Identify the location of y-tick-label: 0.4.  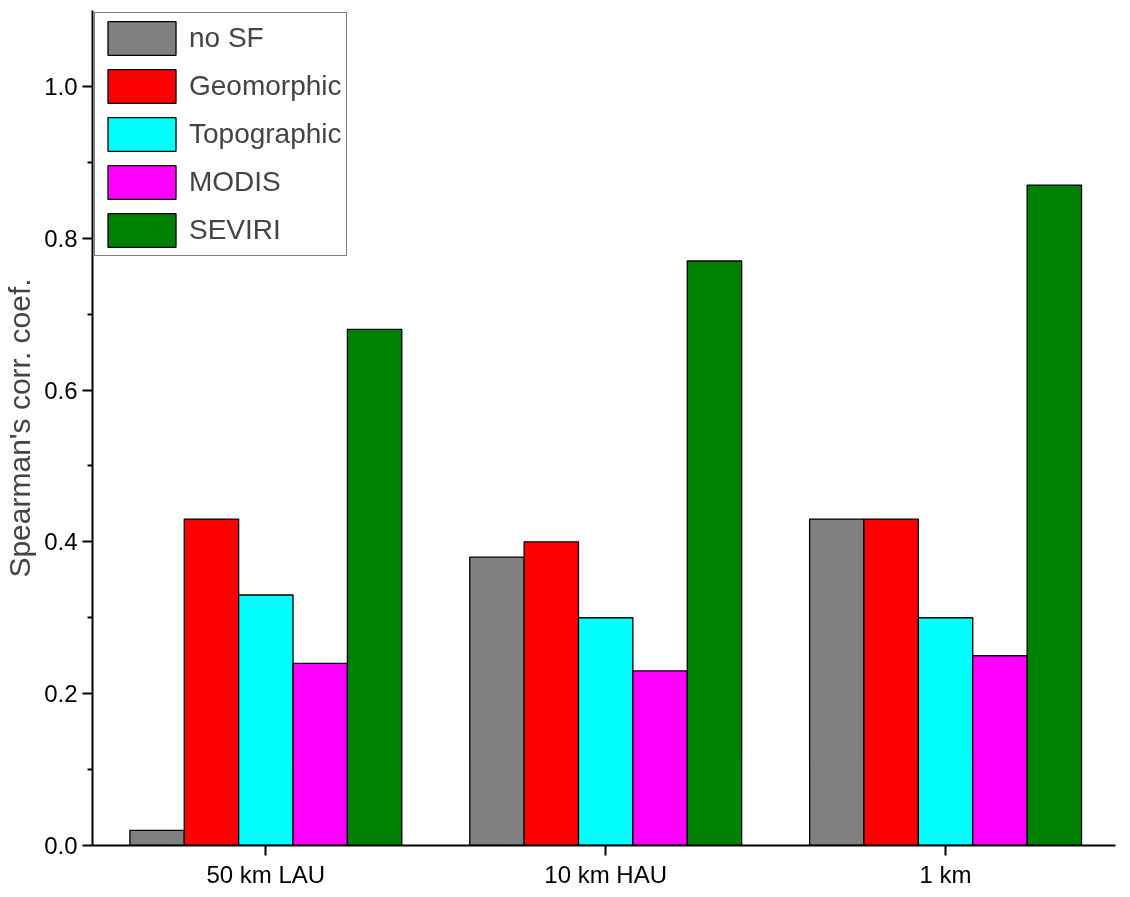
(61, 542).